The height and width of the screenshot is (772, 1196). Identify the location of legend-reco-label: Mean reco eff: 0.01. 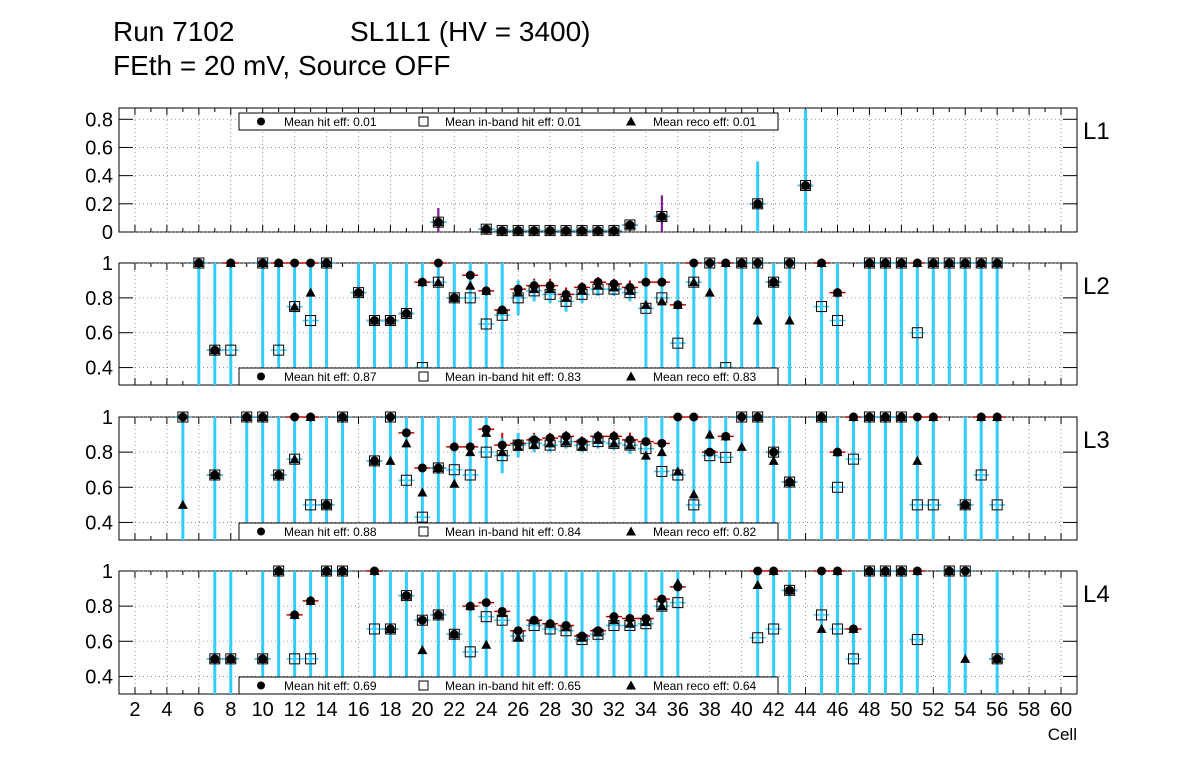
(705, 122).